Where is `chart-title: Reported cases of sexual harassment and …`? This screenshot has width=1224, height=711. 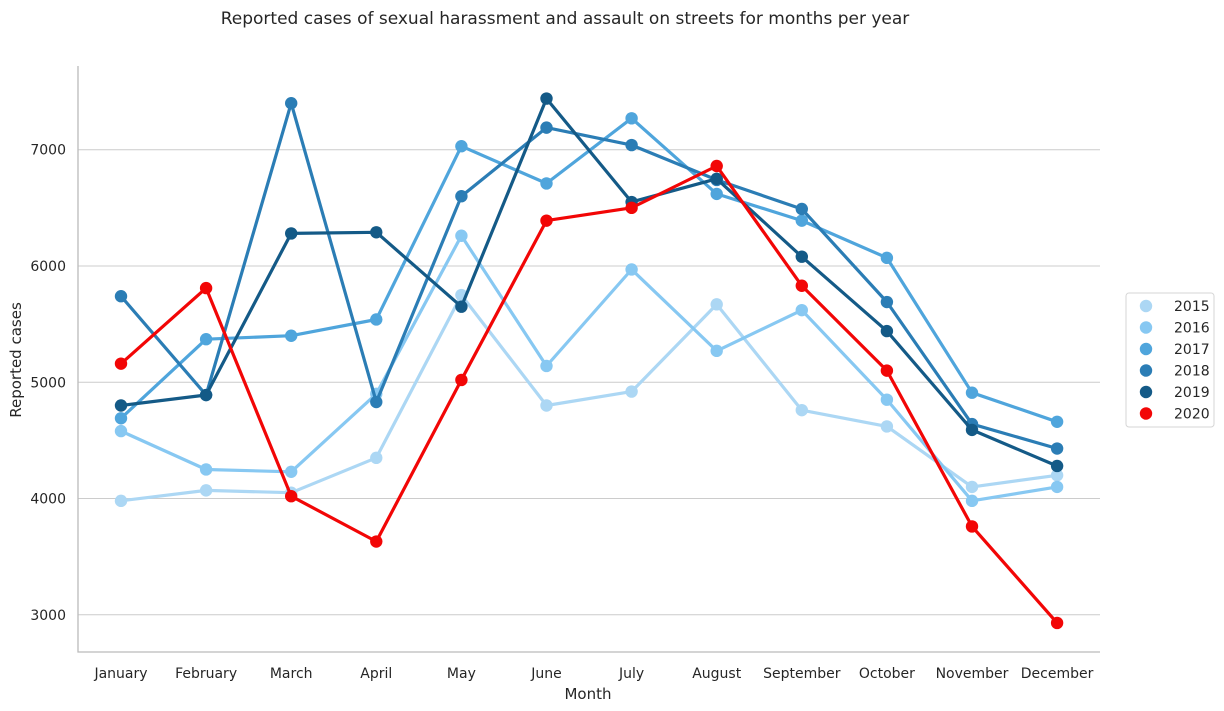
chart-title: Reported cases of sexual harassment and … is located at coordinates (565, 19).